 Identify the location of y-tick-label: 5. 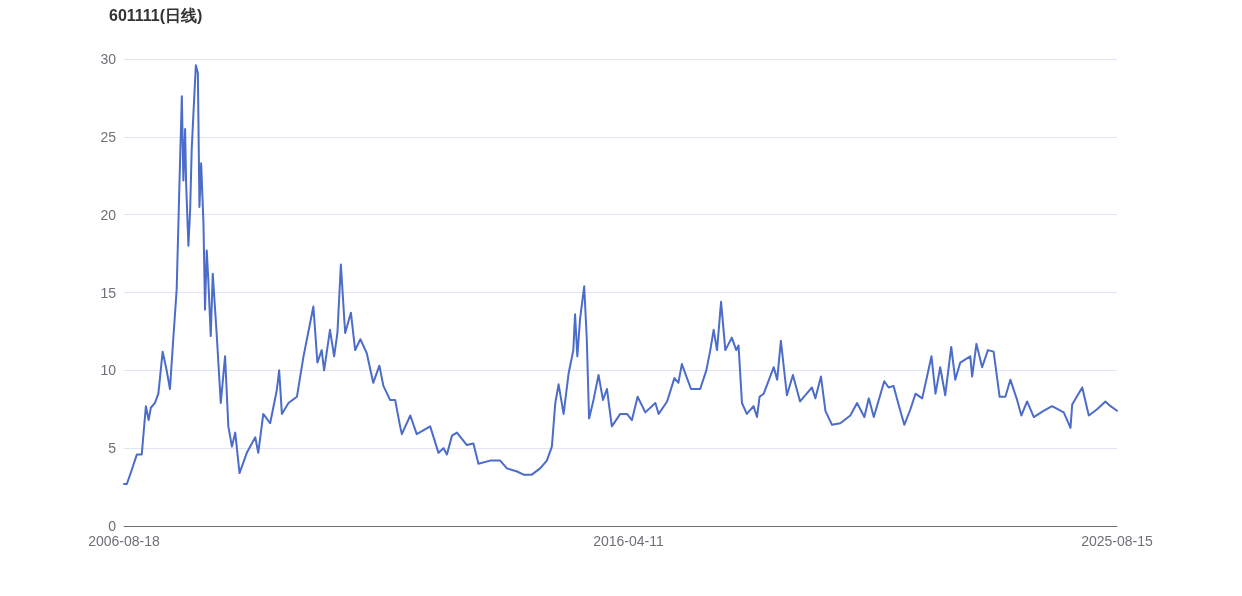
(112, 448).